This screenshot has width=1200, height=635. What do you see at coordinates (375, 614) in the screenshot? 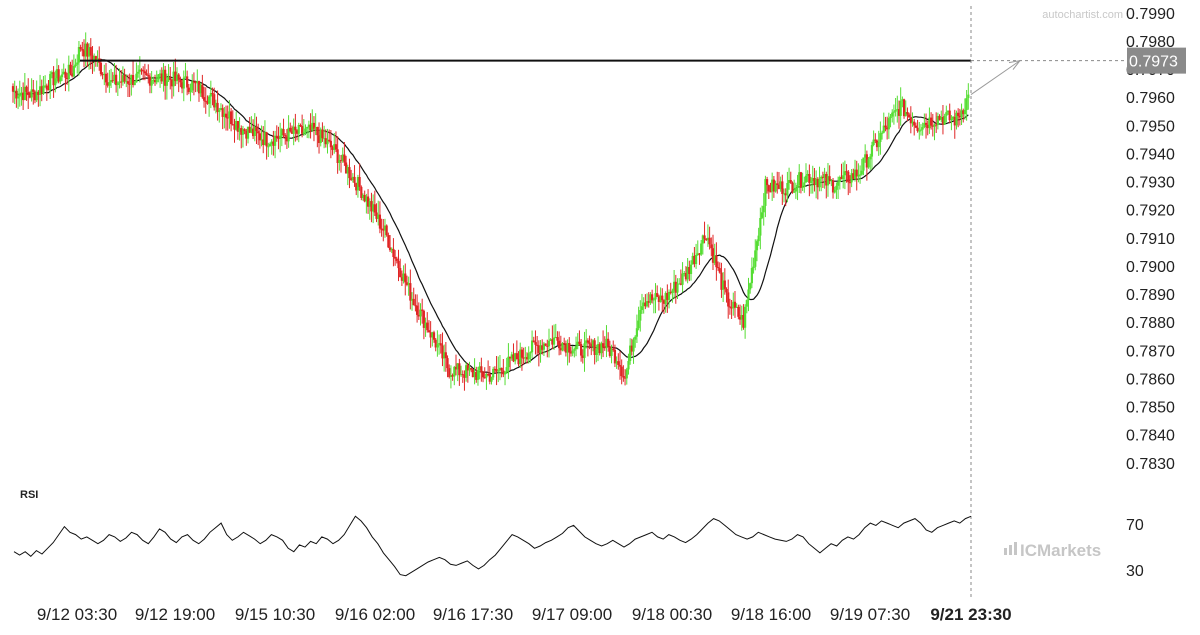
I see `time-tick-label: 9/16 02:00` at bounding box center [375, 614].